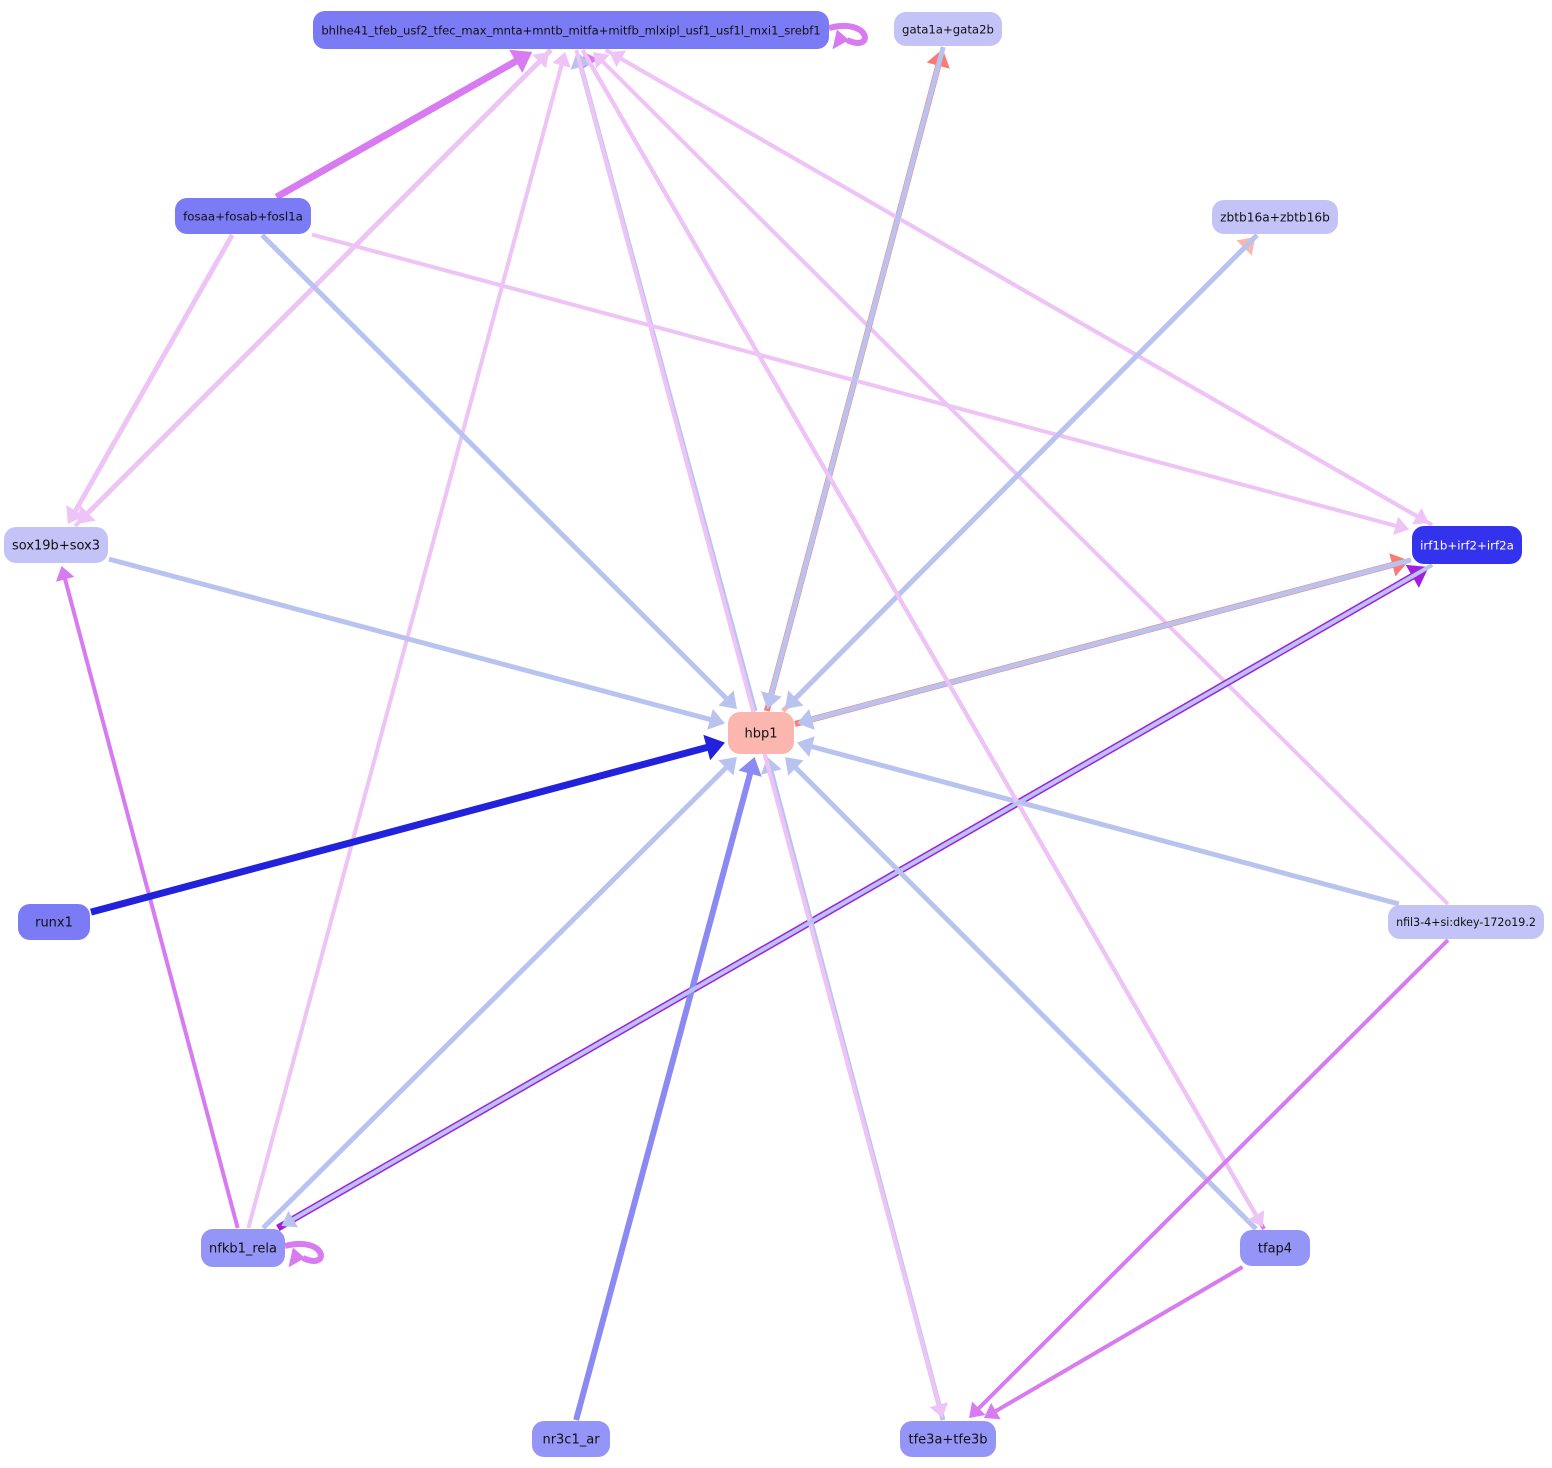 This screenshot has height=1468, width=1552. I want to click on graph-node-nr3c1: nr3c1_ar, so click(571, 1439).